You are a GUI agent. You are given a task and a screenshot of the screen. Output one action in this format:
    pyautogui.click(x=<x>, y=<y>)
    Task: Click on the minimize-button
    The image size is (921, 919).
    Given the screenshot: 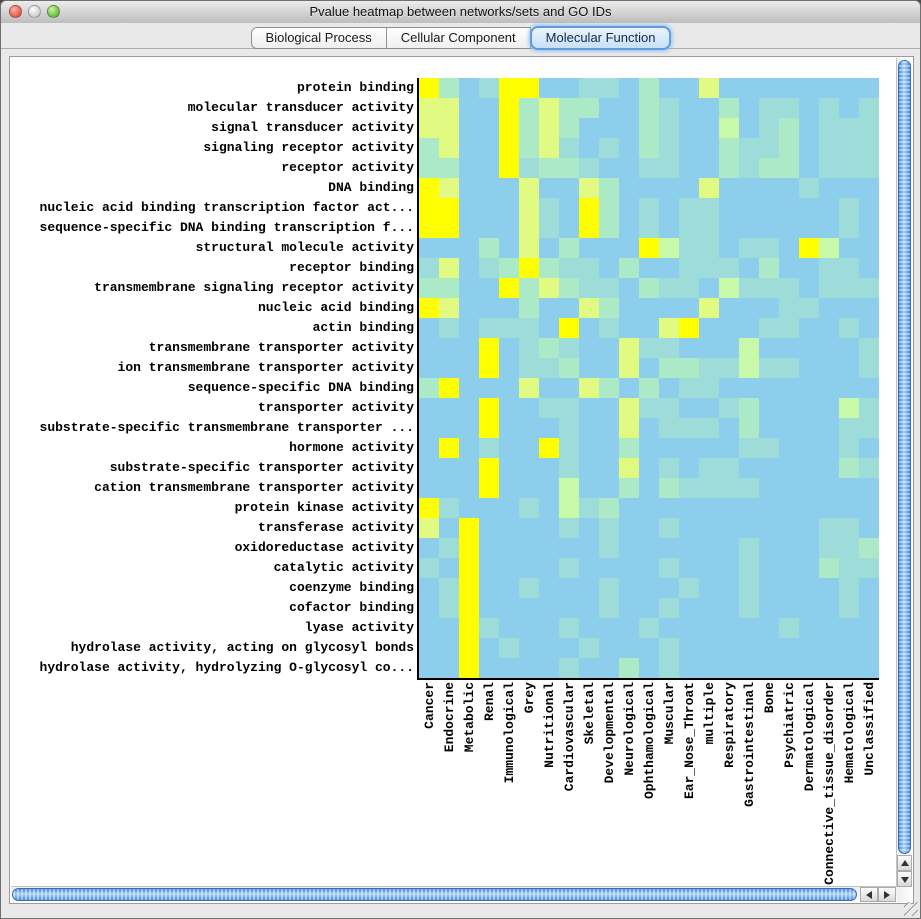 What is the action you would take?
    pyautogui.click(x=34, y=11)
    